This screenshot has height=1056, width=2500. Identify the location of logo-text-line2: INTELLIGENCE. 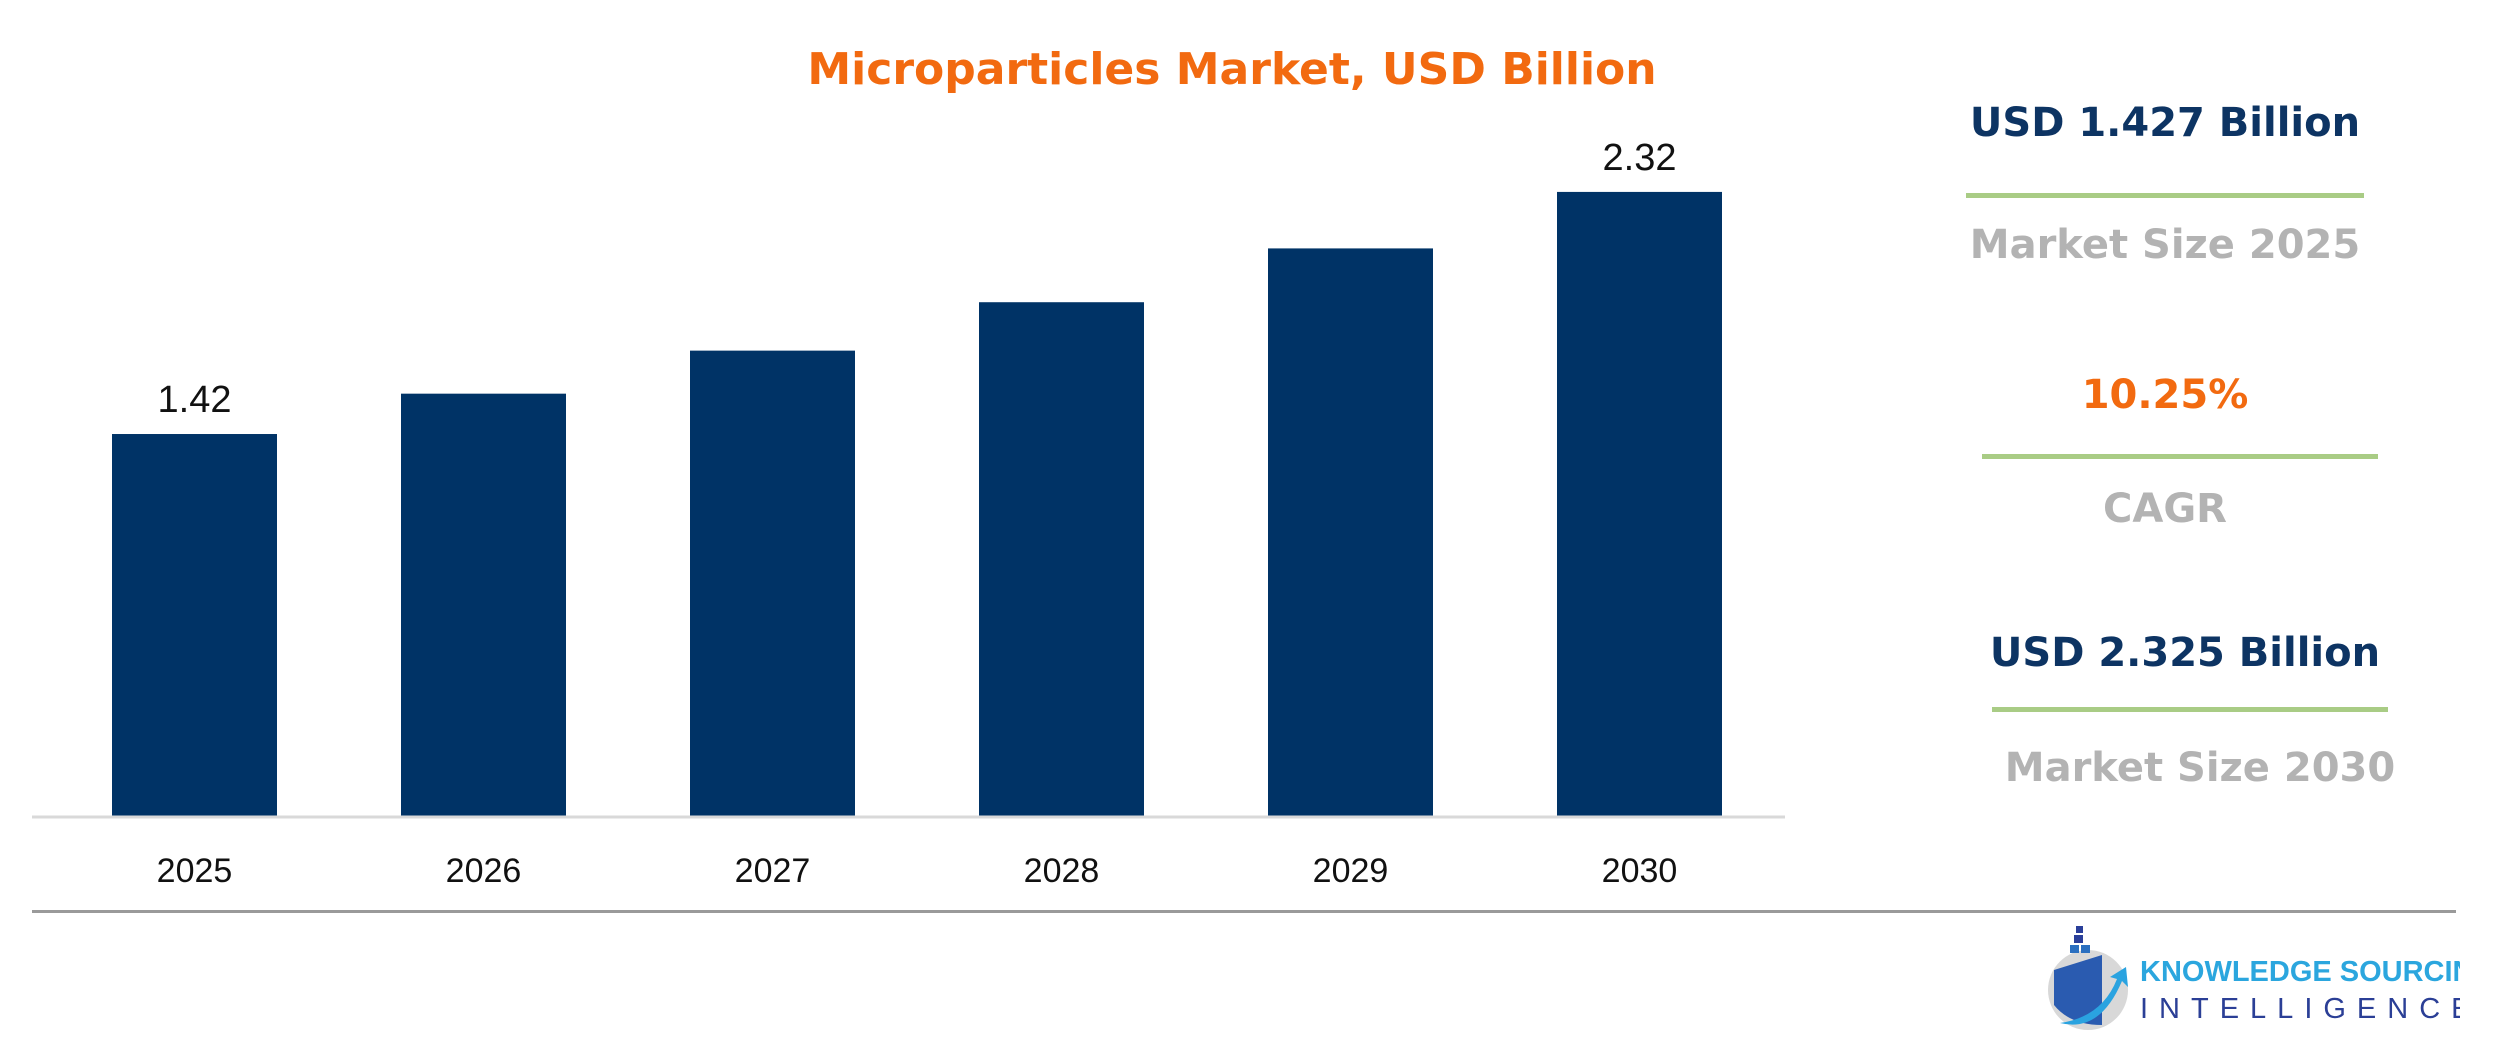
(2300, 1009).